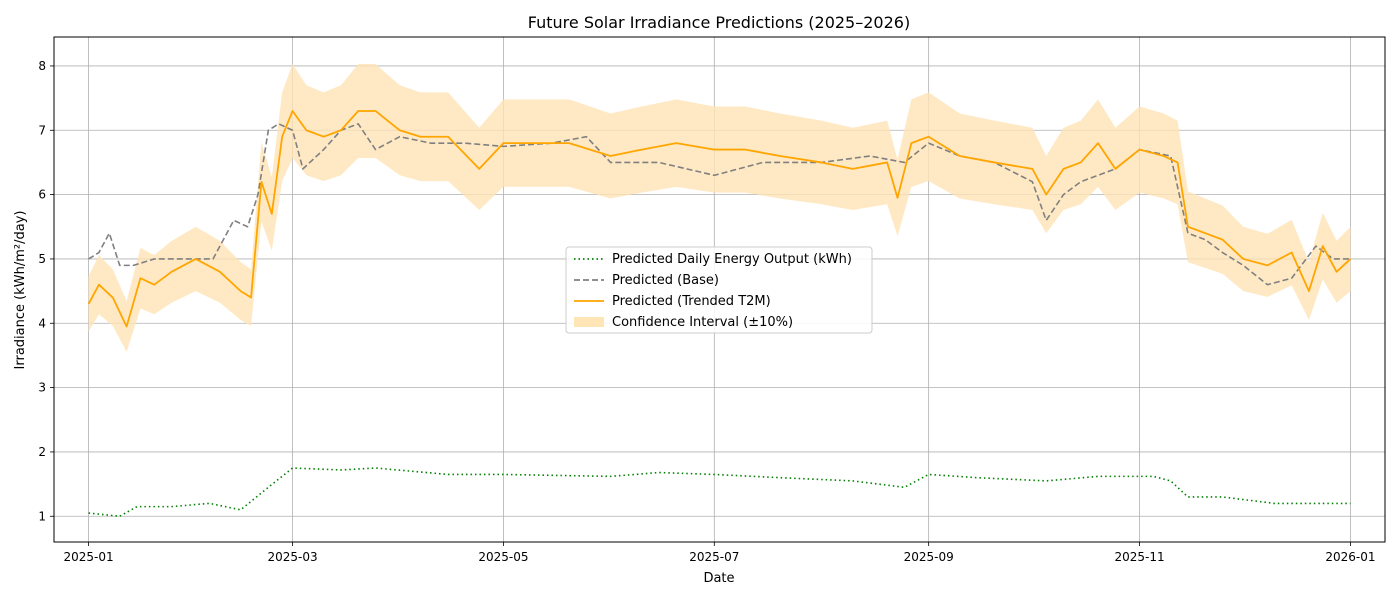 The width and height of the screenshot is (1400, 600). What do you see at coordinates (714, 557) in the screenshot?
I see `x-tick-label: 2025-07` at bounding box center [714, 557].